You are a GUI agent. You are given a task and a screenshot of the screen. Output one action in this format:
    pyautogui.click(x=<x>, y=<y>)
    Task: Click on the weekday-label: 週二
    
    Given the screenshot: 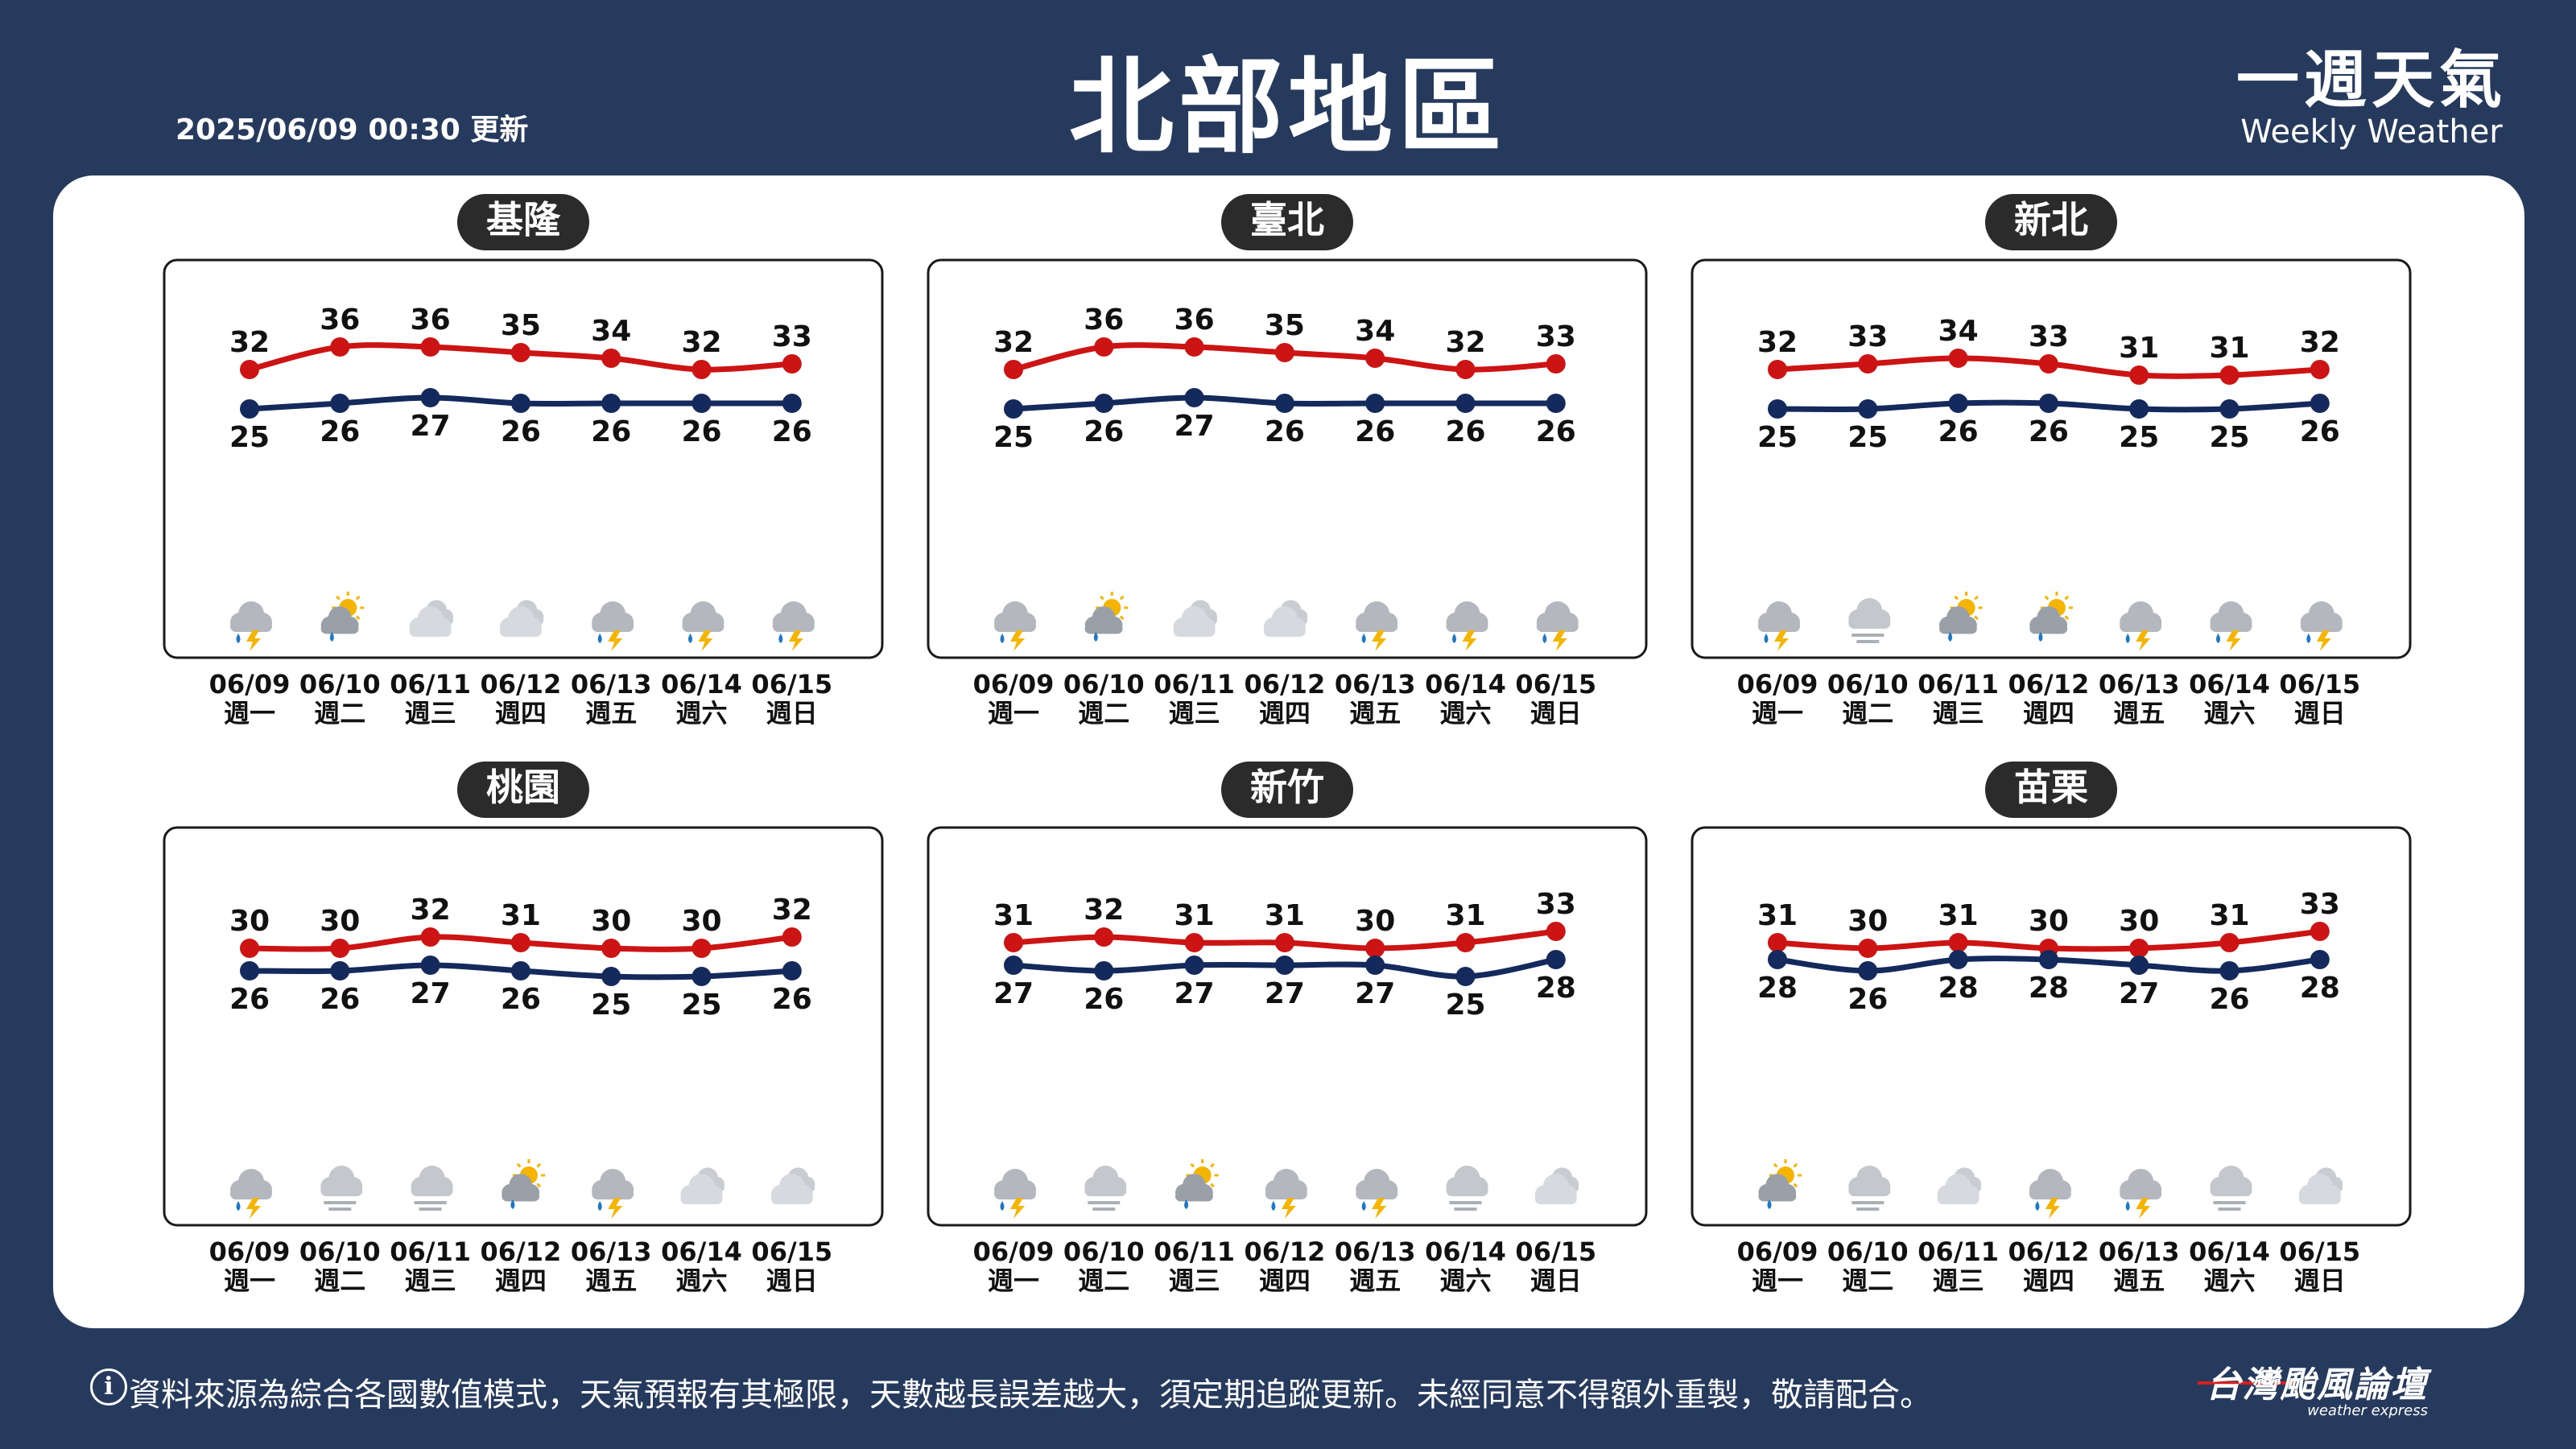 What is the action you would take?
    pyautogui.click(x=1867, y=1280)
    